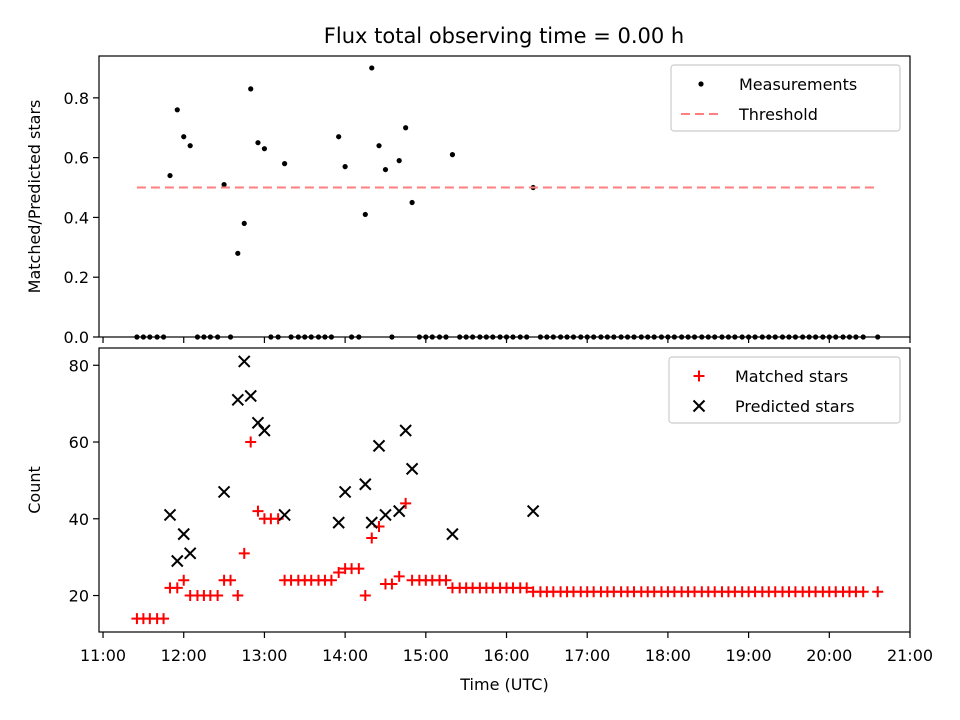 The image size is (960, 720). Describe the element at coordinates (791, 376) in the screenshot. I see `legend-label: Matched stars` at that location.